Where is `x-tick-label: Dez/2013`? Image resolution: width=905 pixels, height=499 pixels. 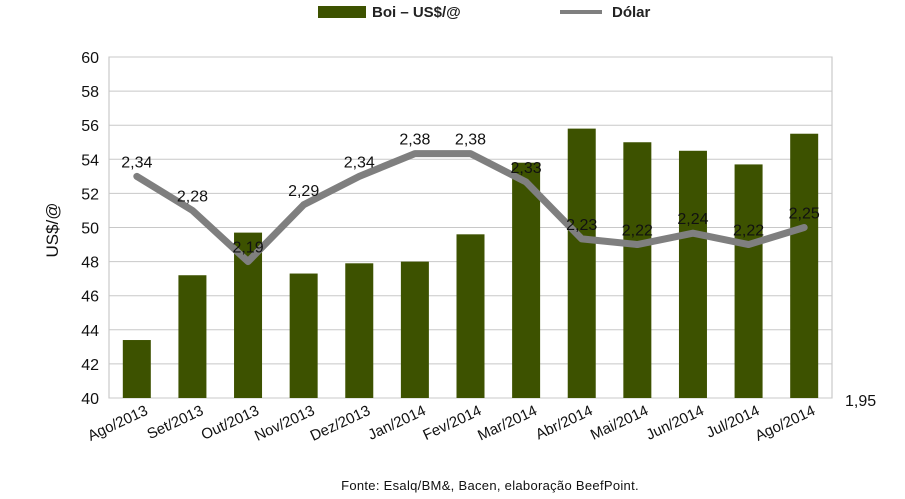 x-tick-label: Dez/2013 is located at coordinates (340, 423).